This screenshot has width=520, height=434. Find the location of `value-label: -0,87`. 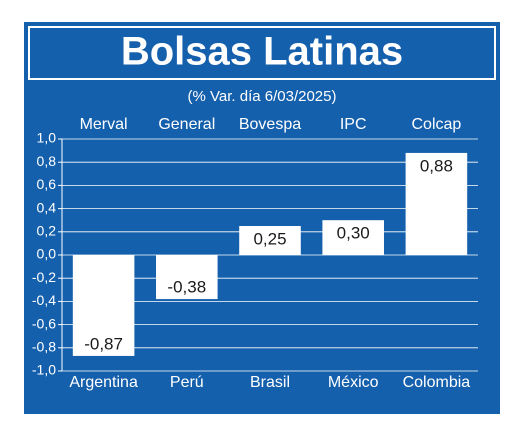

value-label: -0,87 is located at coordinates (103, 343).